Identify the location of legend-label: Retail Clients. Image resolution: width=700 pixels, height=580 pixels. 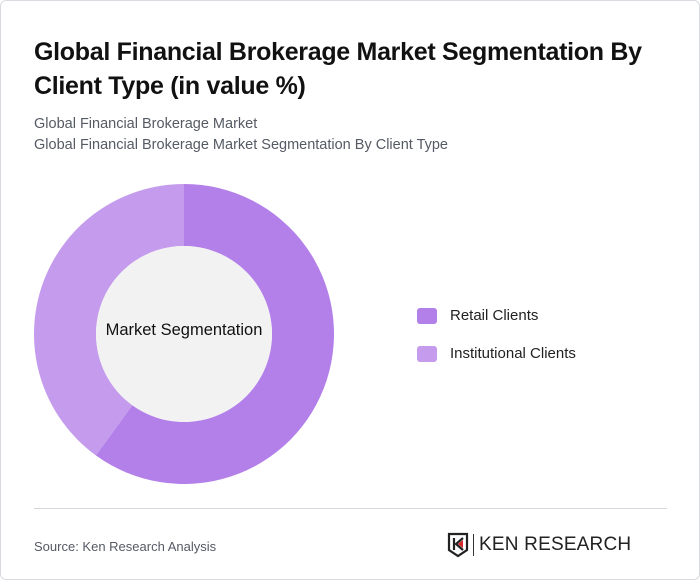
(494, 315).